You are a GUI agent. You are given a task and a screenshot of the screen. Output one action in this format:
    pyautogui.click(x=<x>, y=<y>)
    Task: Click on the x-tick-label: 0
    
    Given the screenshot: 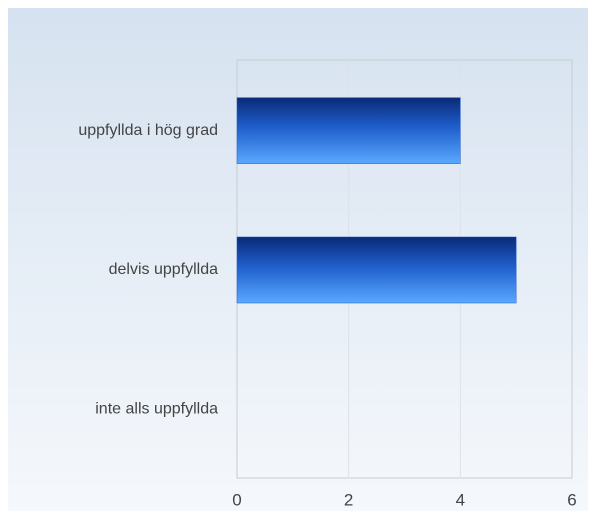 What is the action you would take?
    pyautogui.click(x=236, y=499)
    